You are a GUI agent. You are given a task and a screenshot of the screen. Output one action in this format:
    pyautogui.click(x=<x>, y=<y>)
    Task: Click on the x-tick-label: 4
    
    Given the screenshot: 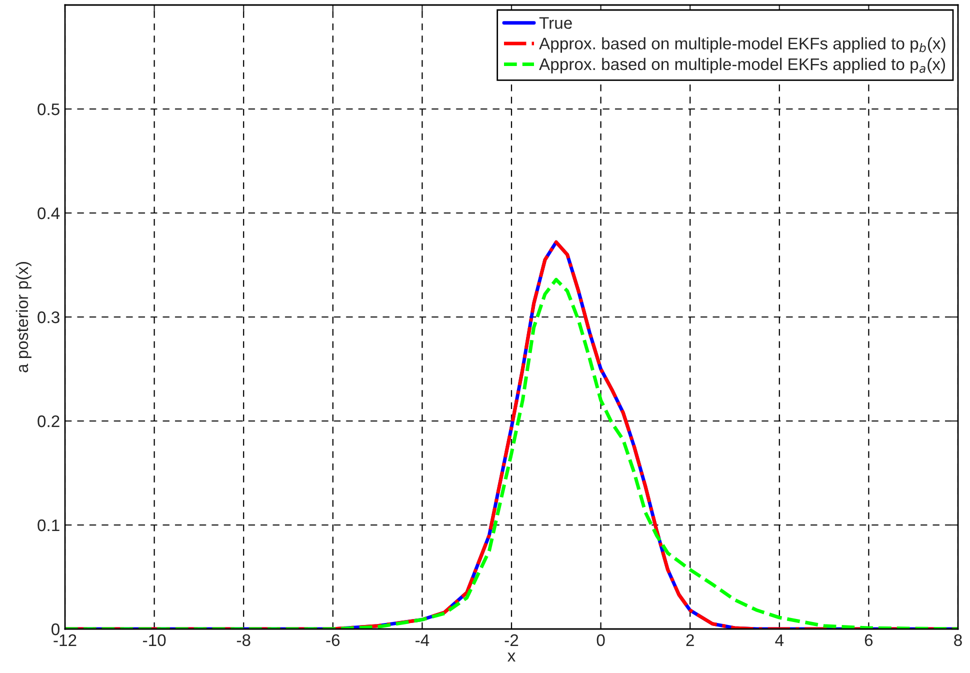 What is the action you would take?
    pyautogui.click(x=779, y=640)
    